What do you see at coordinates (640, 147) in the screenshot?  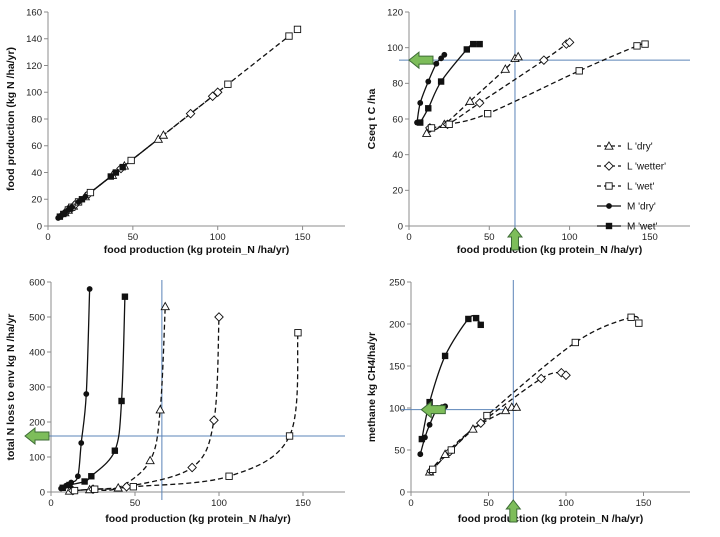 I see `legend-label: L 'dry'` at bounding box center [640, 147].